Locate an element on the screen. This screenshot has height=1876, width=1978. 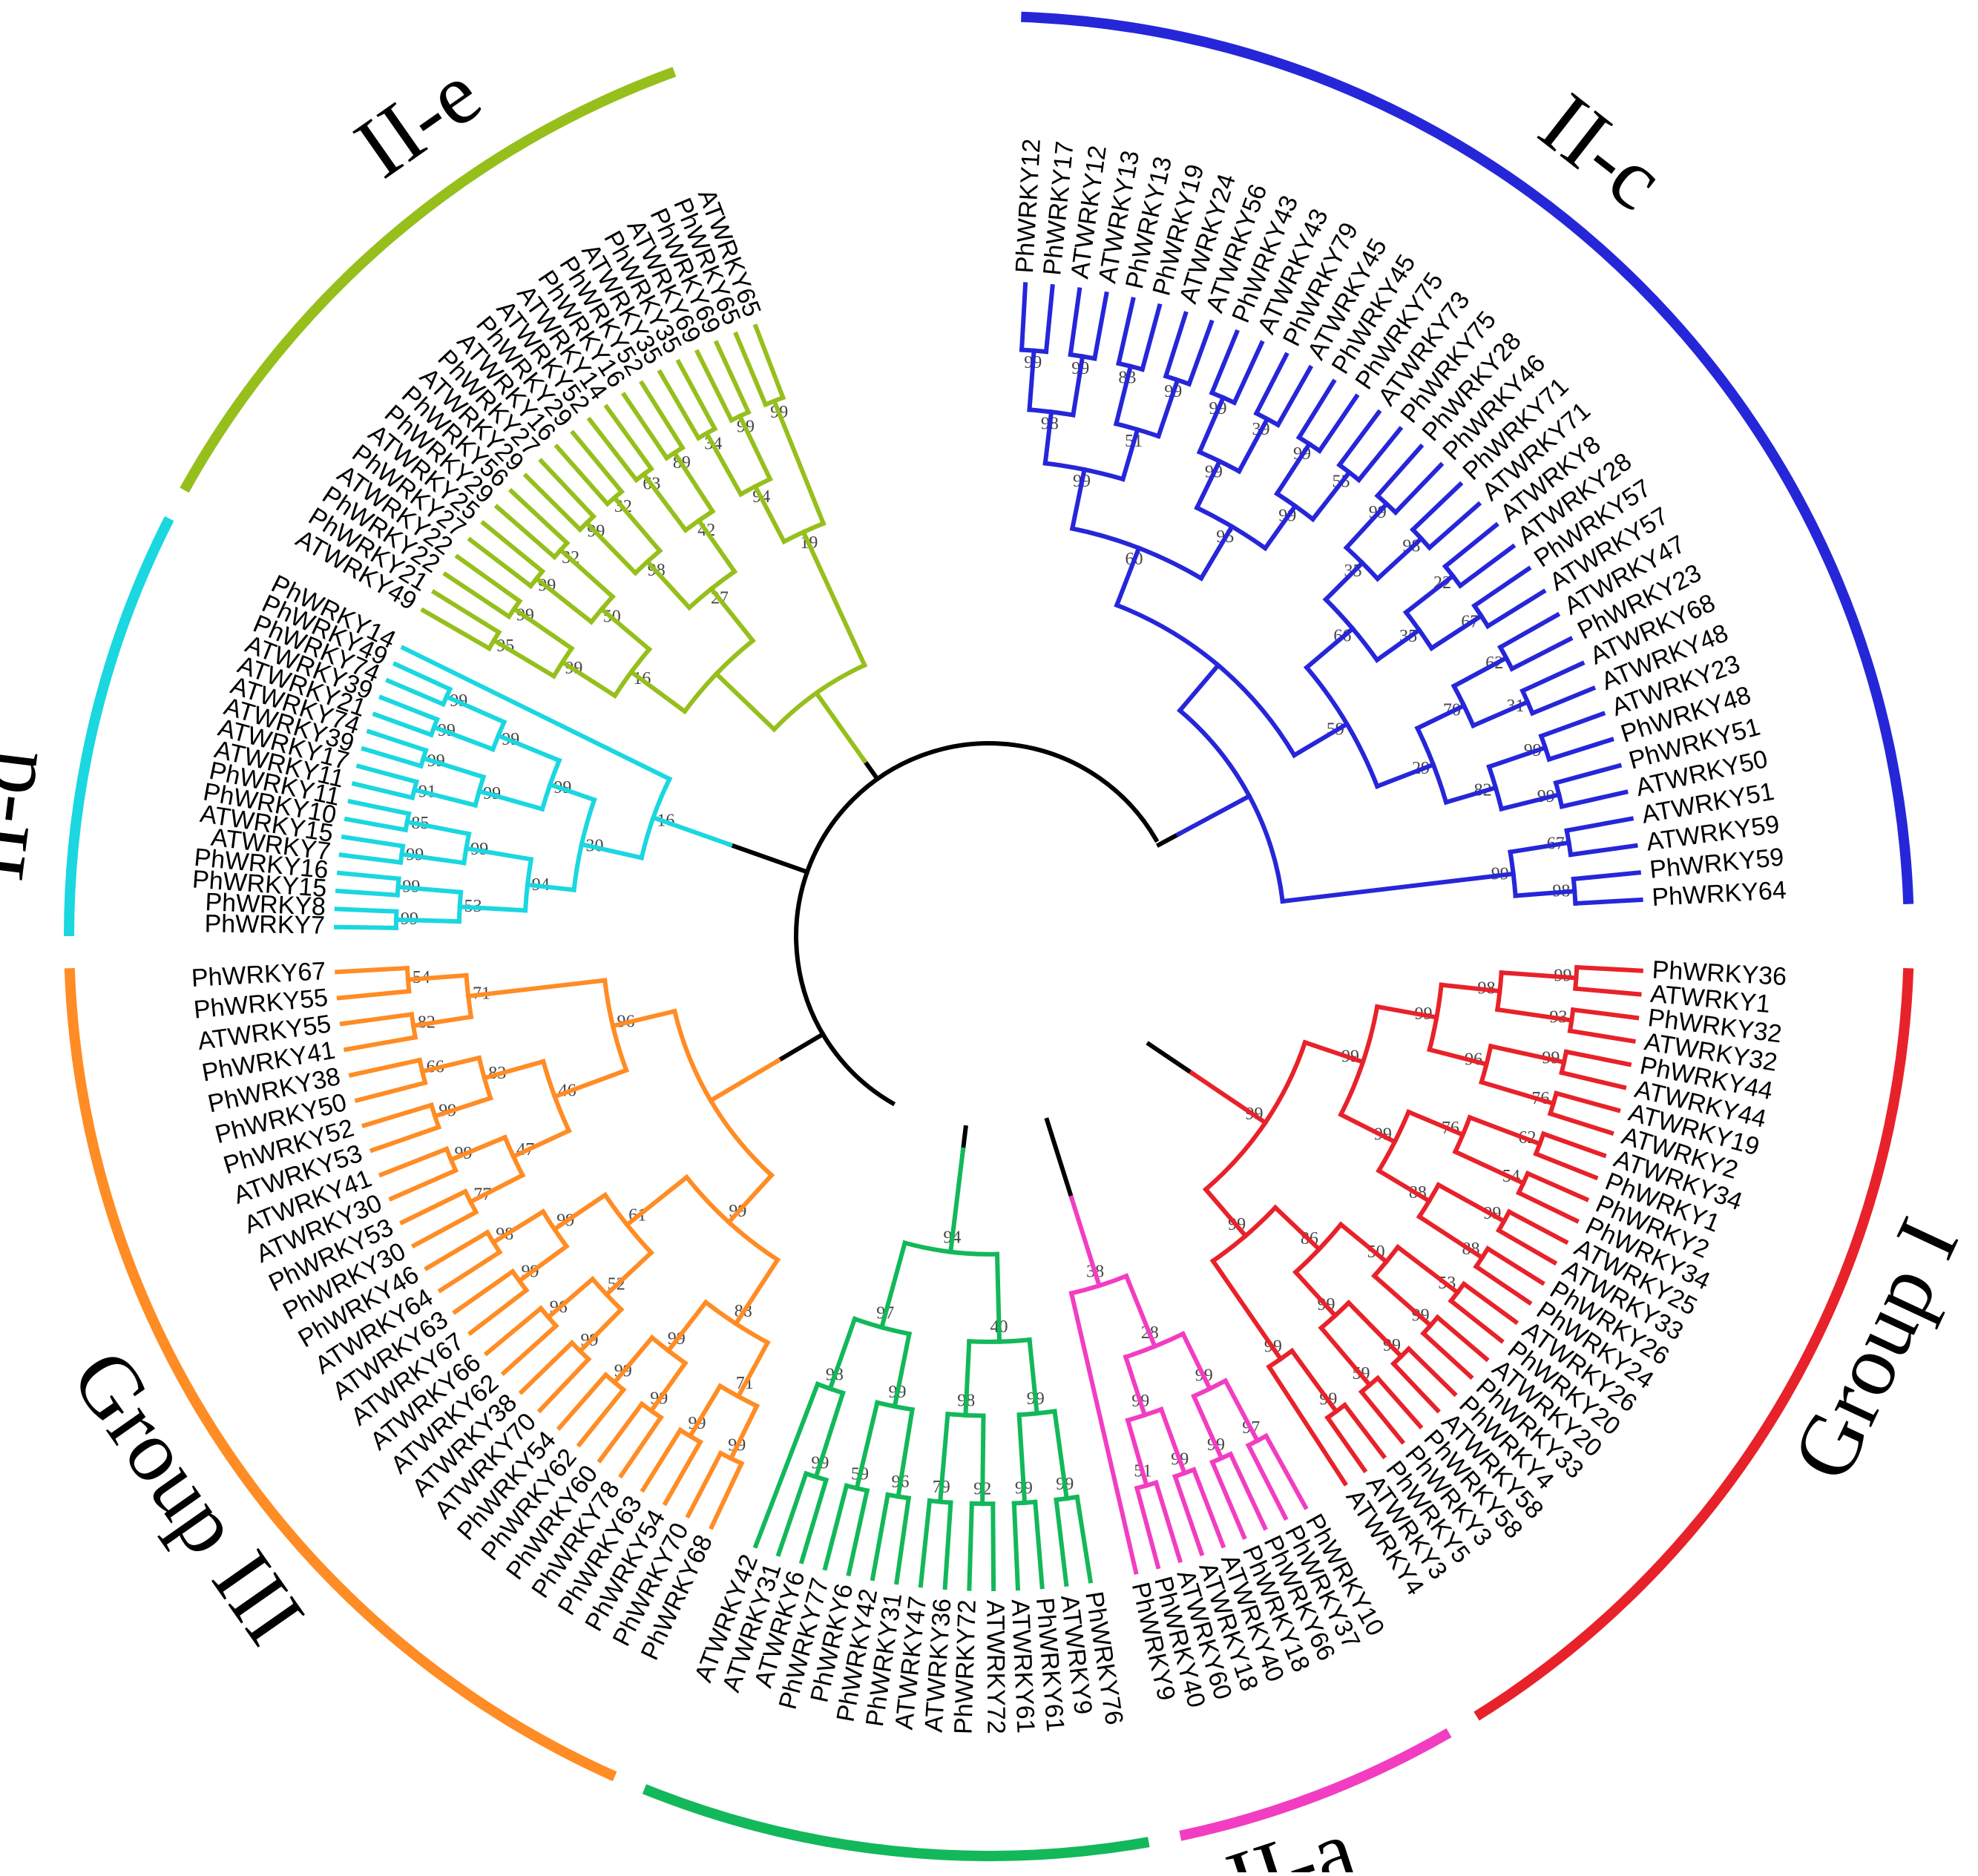
clade-stem-ii-a is located at coordinates (1085, 1242).